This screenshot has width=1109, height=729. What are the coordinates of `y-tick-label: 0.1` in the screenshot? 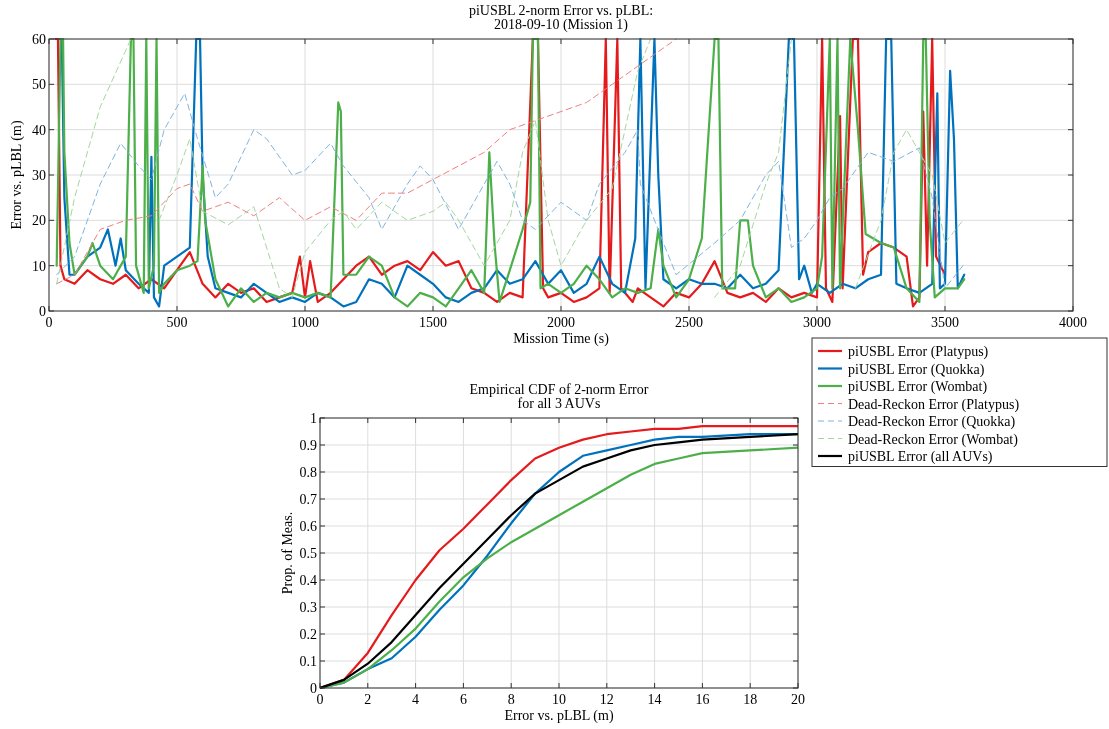 It's located at (308, 661).